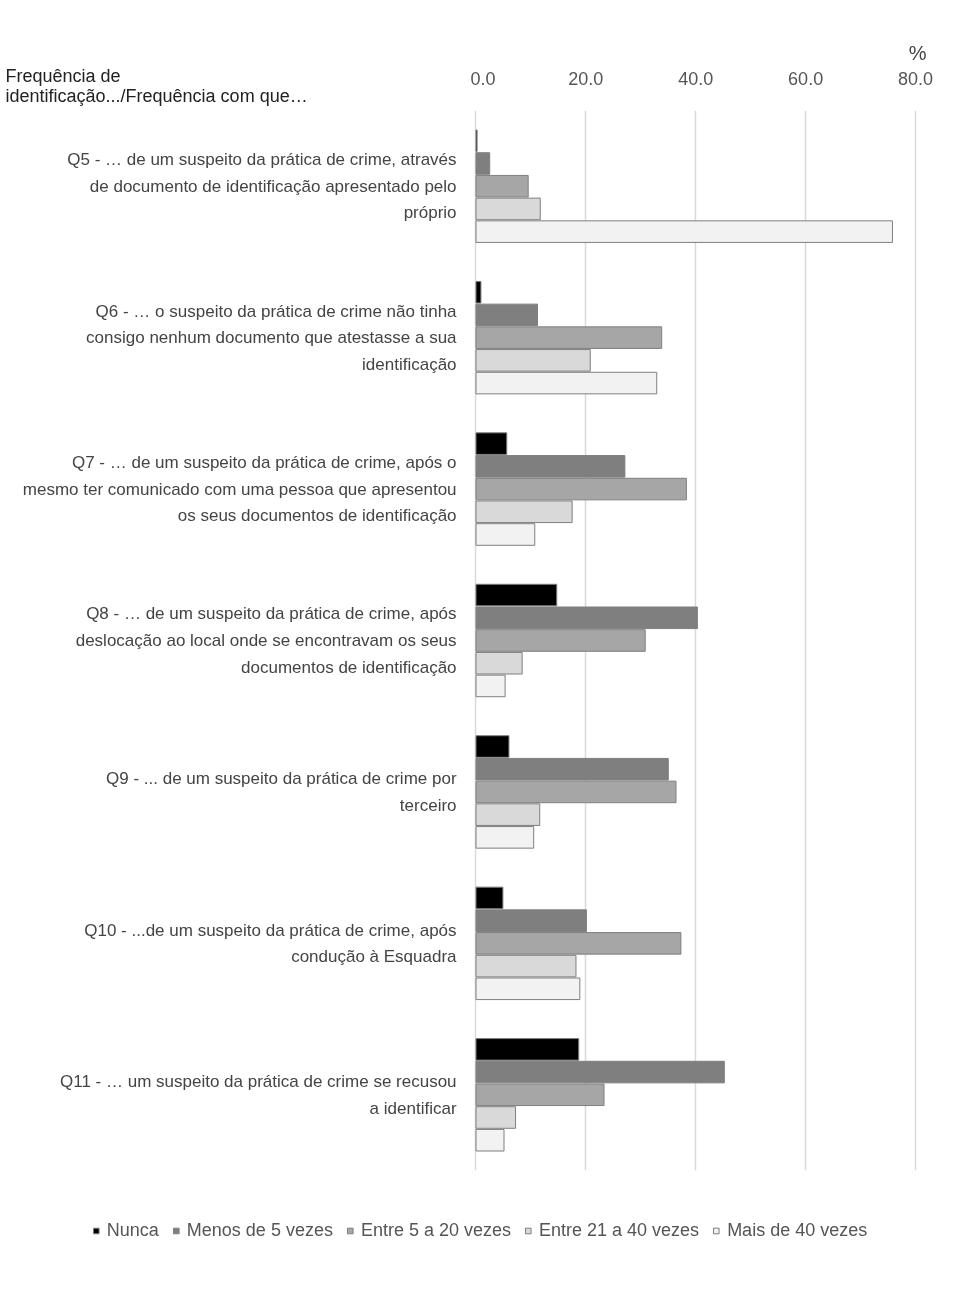 This screenshot has height=1302, width=956. I want to click on x-tick-label: 80.0, so click(916, 78).